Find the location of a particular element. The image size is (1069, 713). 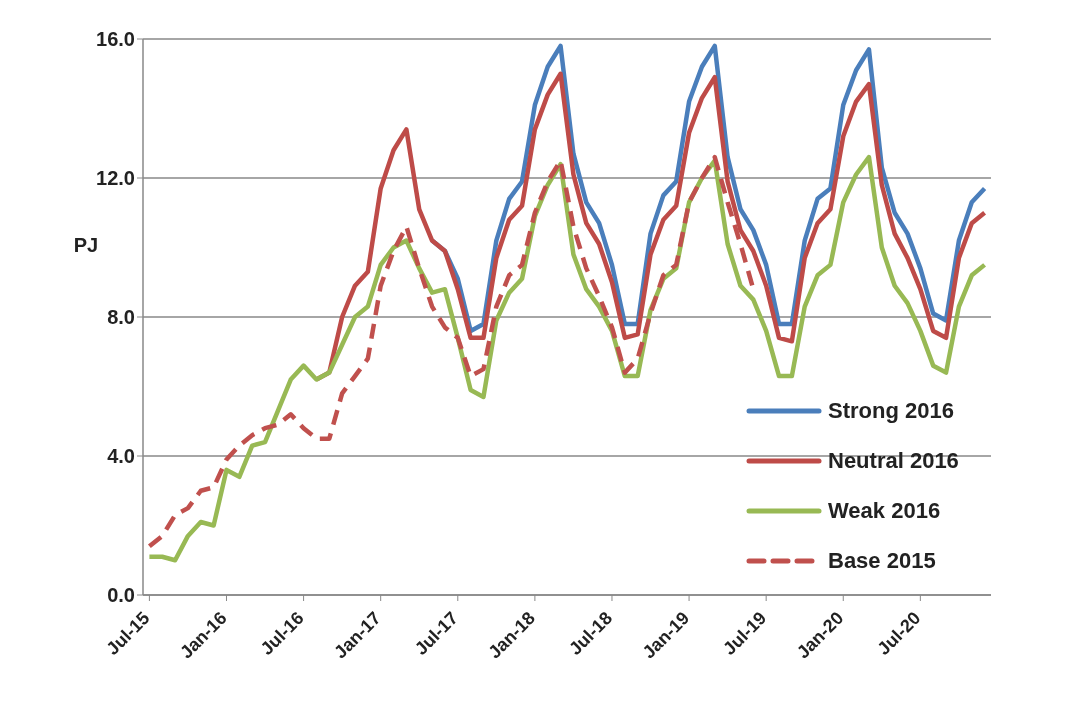

y-tick-label: 12.0 is located at coordinates (115, 178).